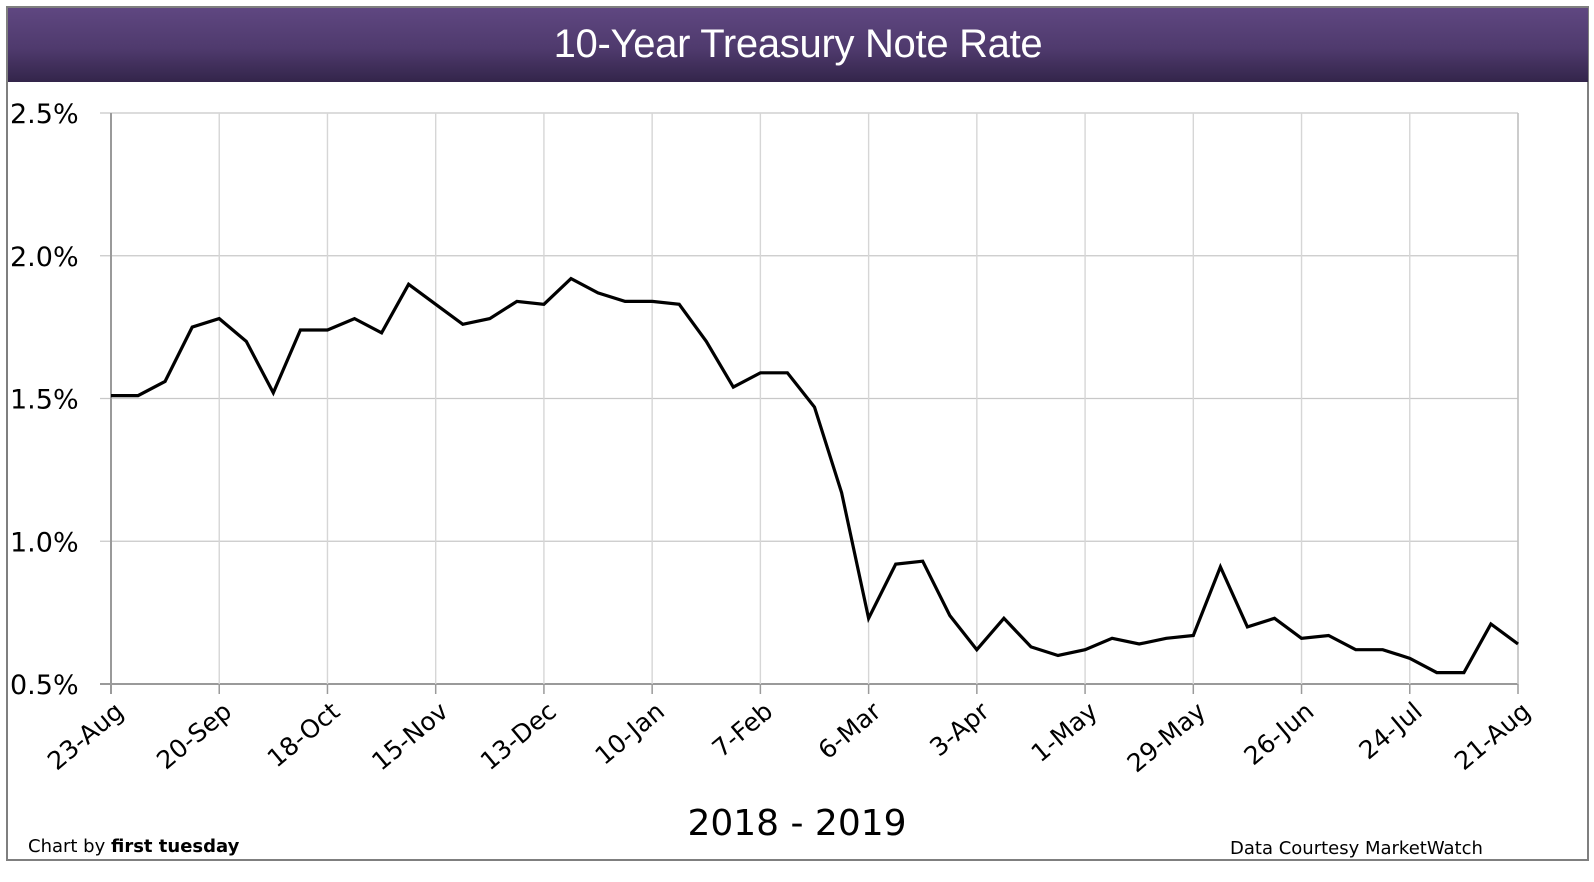  I want to click on x-tick-label: 6-Mar, so click(850, 730).